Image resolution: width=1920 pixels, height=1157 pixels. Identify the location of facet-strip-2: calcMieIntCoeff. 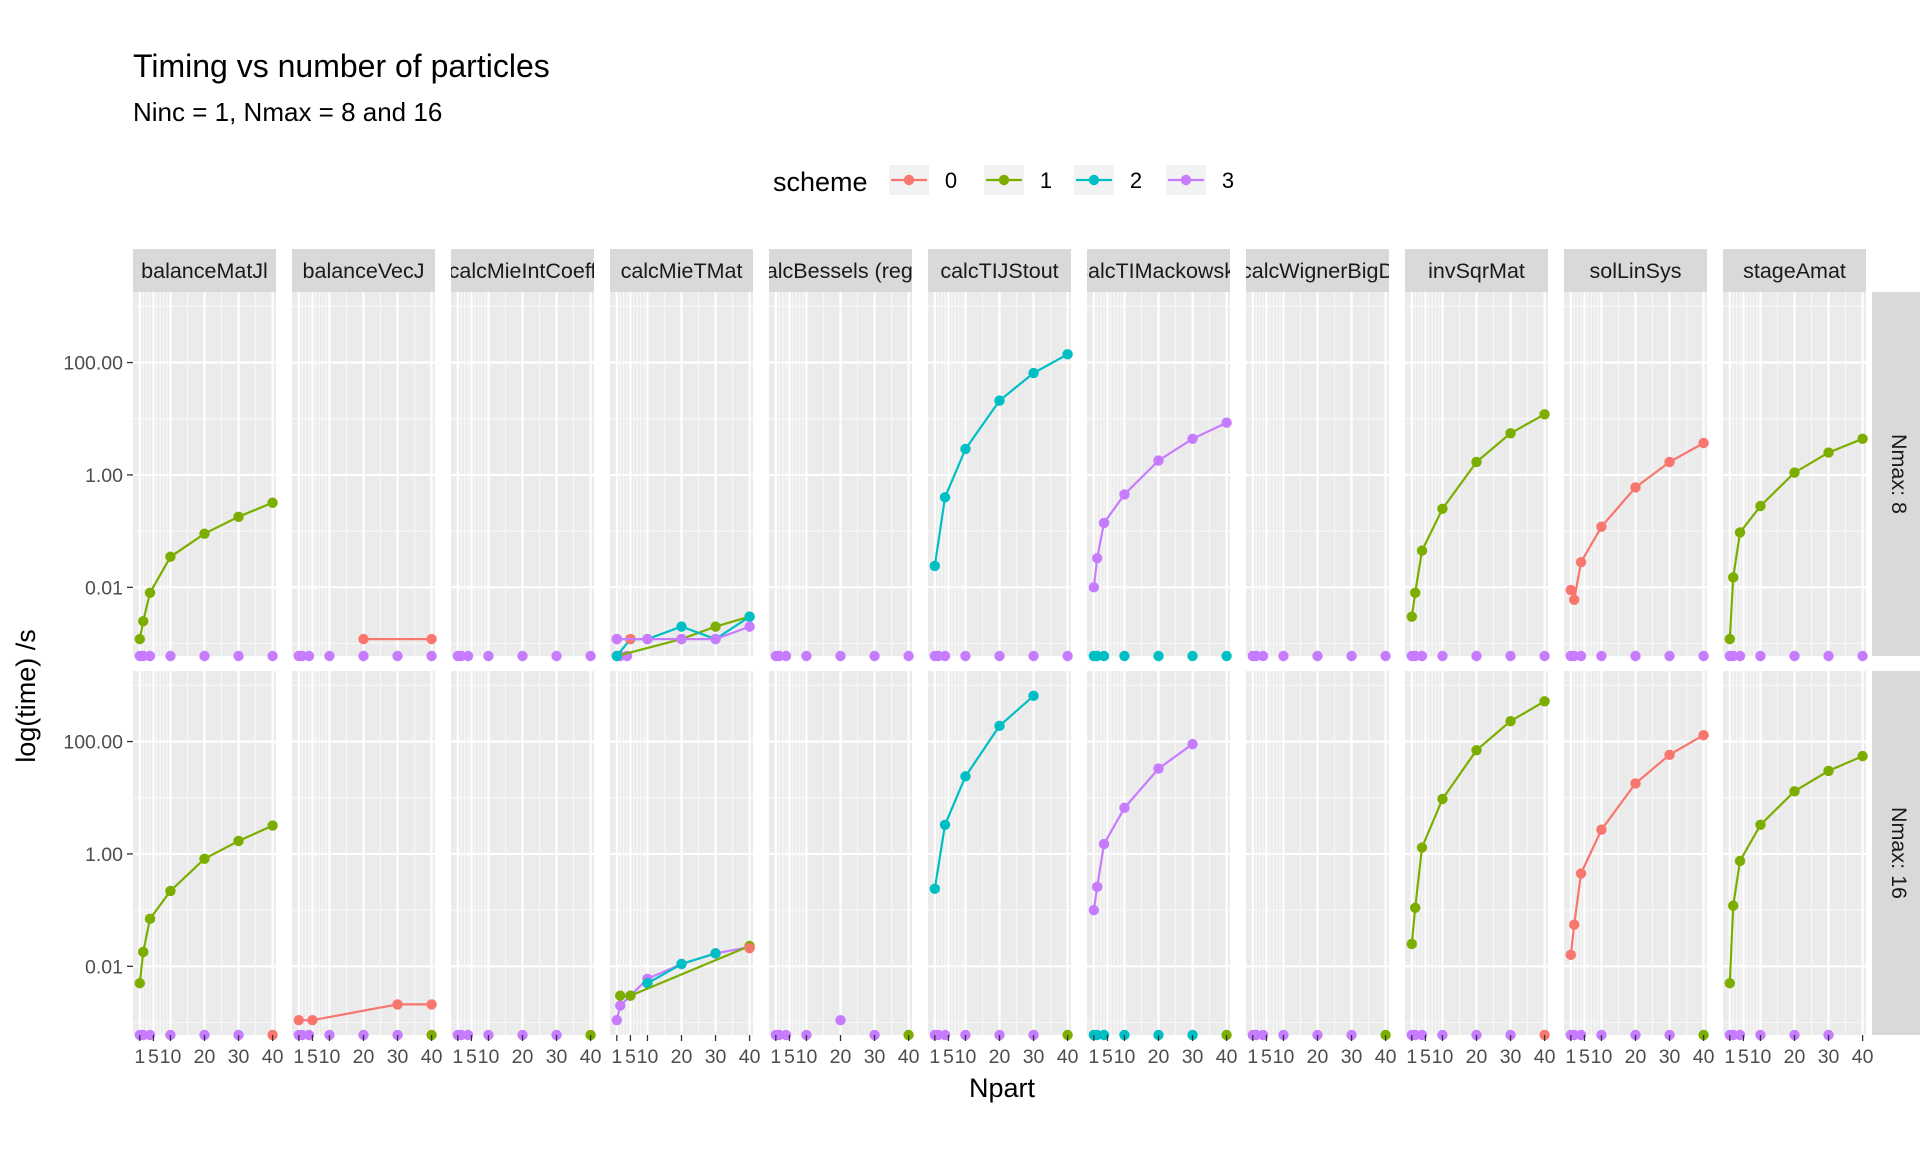
(522, 270).